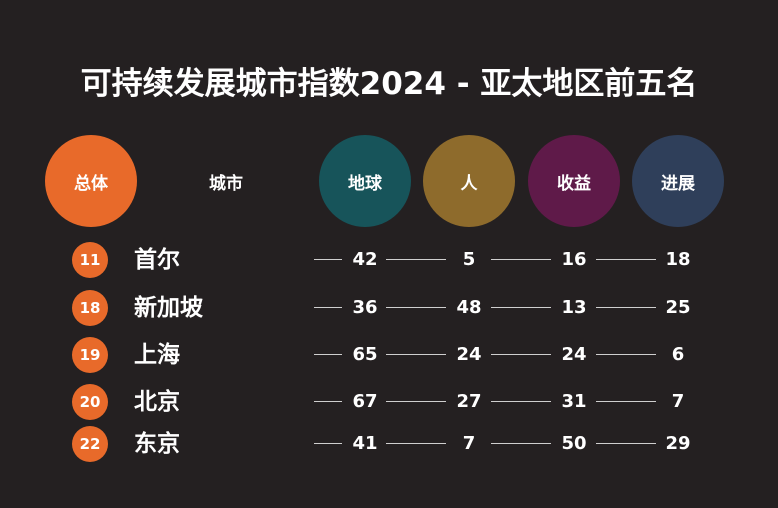 The image size is (778, 508). What do you see at coordinates (574, 401) in the screenshot?
I see `profit-value: 31` at bounding box center [574, 401].